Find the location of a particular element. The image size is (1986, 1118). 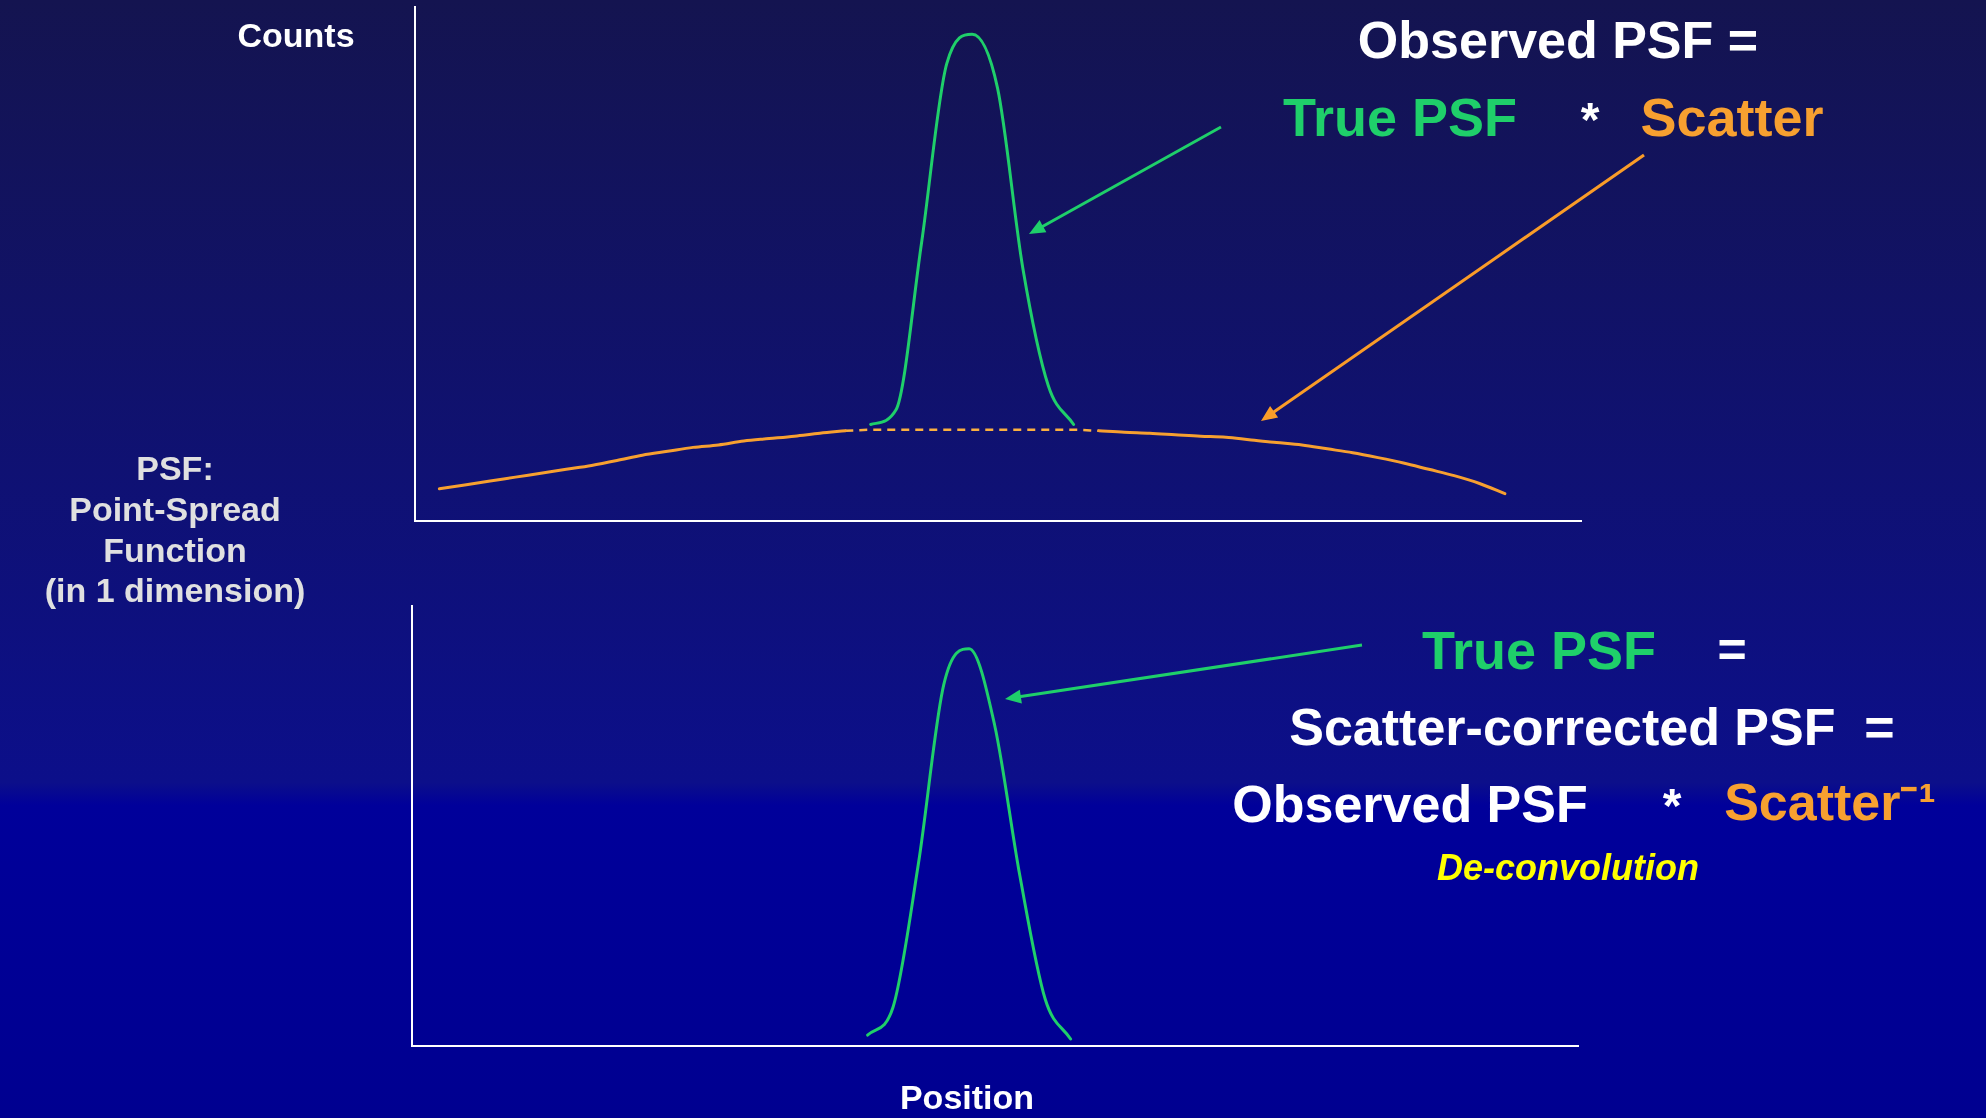

annotation: * is located at coordinates (1590, 120).